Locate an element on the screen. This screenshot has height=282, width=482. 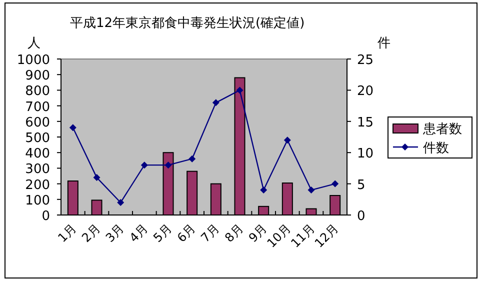
y-tick-label: 300 is located at coordinates (37, 170).